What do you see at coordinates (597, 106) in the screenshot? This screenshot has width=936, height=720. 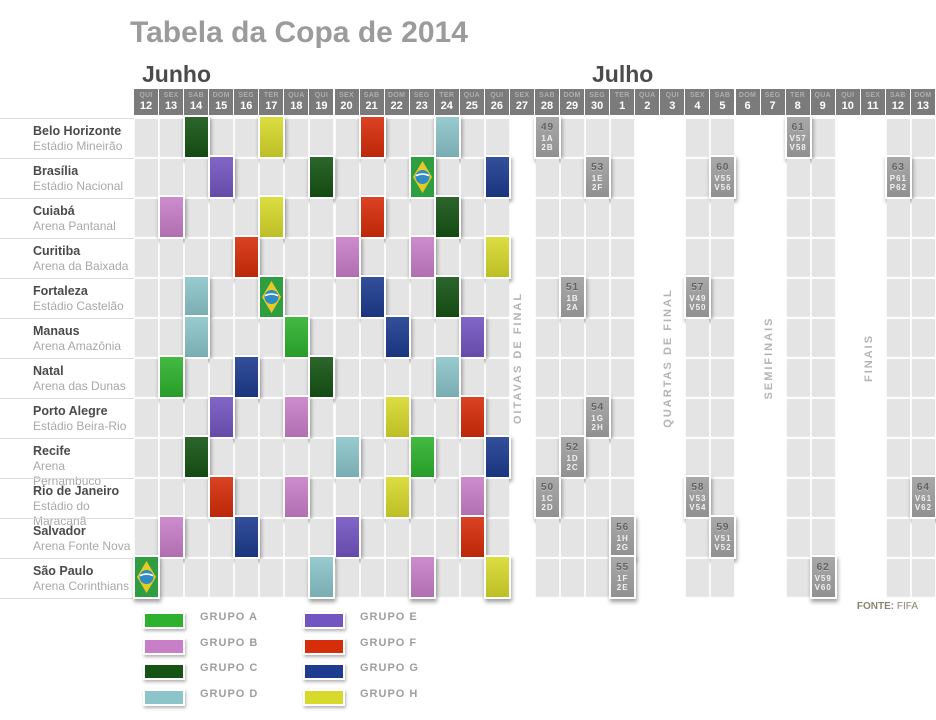 I see `day-number-label: 30` at bounding box center [597, 106].